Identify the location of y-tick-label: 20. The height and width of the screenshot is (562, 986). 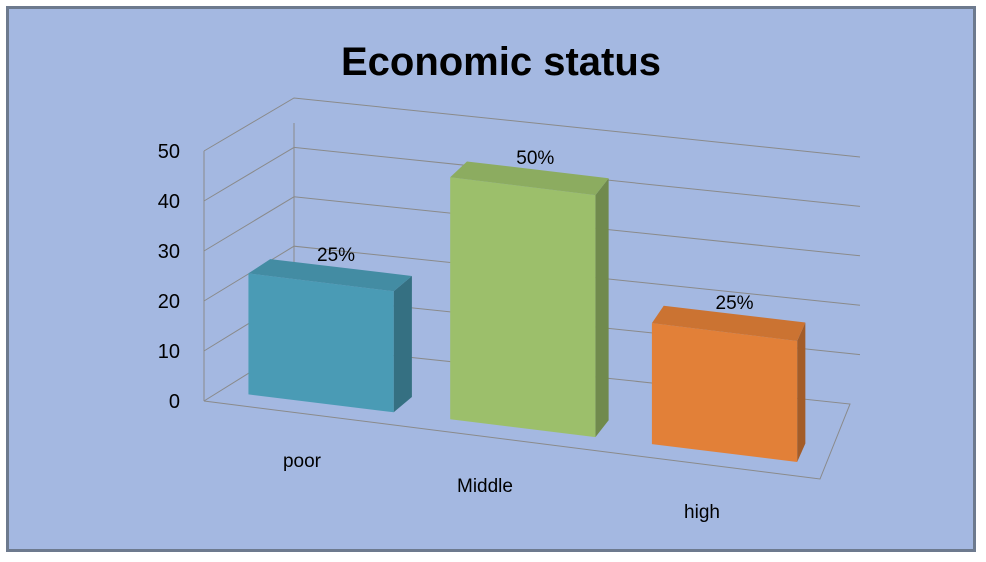
(169, 302).